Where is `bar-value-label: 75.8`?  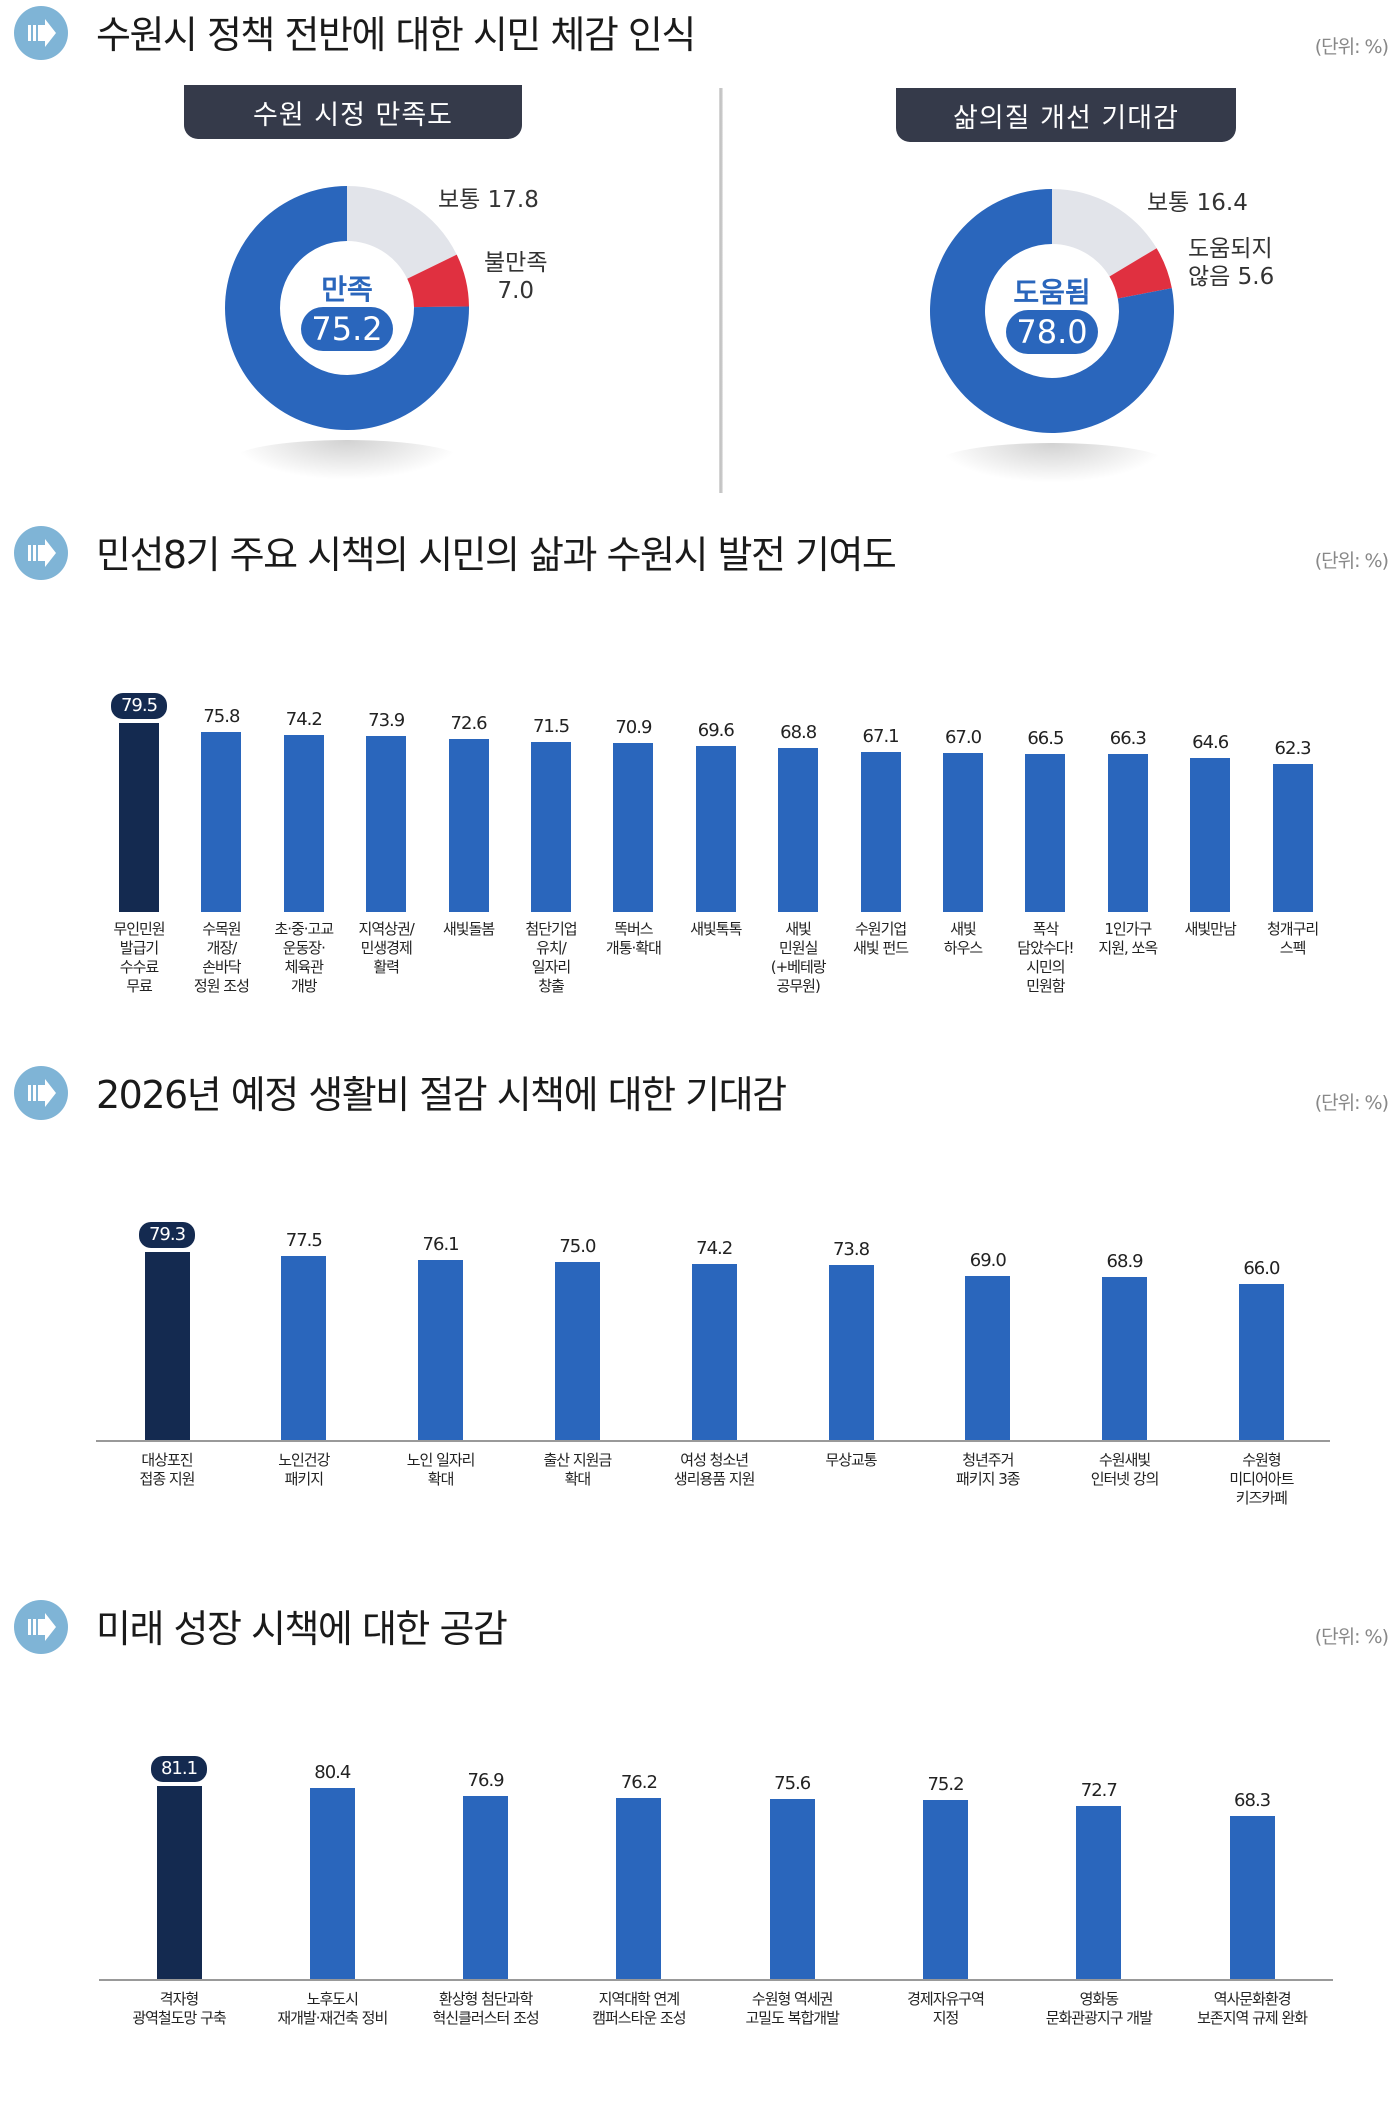 bar-value-label: 75.8 is located at coordinates (221, 716).